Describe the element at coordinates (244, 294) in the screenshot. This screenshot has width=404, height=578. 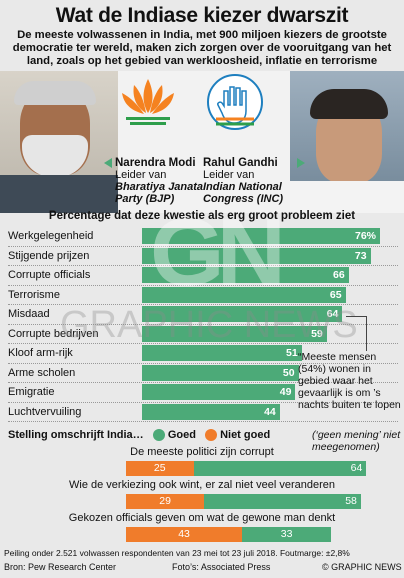
I see `issue-bar: 65` at that location.